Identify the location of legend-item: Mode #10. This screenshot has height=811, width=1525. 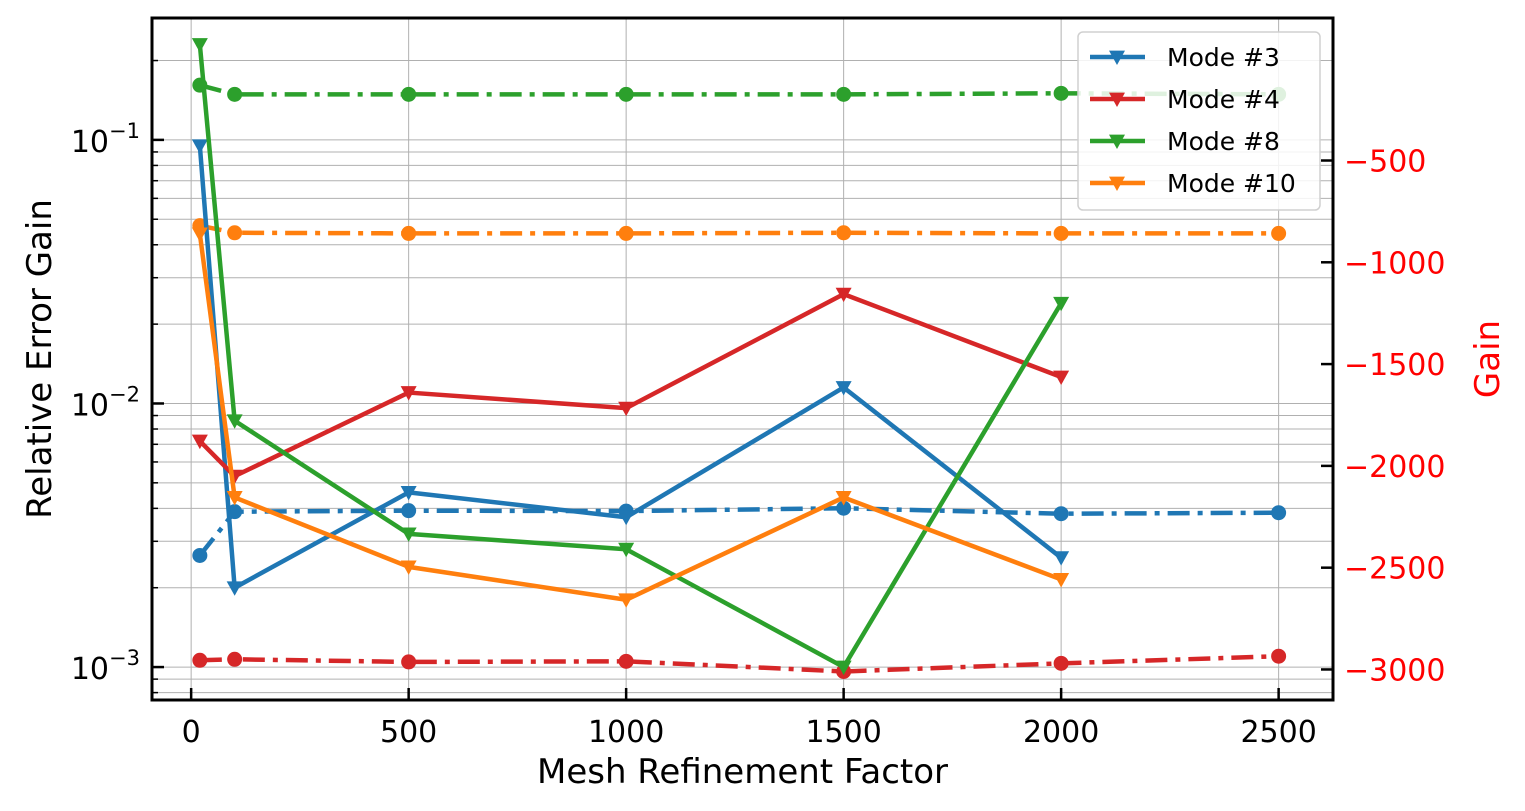
(1193, 183).